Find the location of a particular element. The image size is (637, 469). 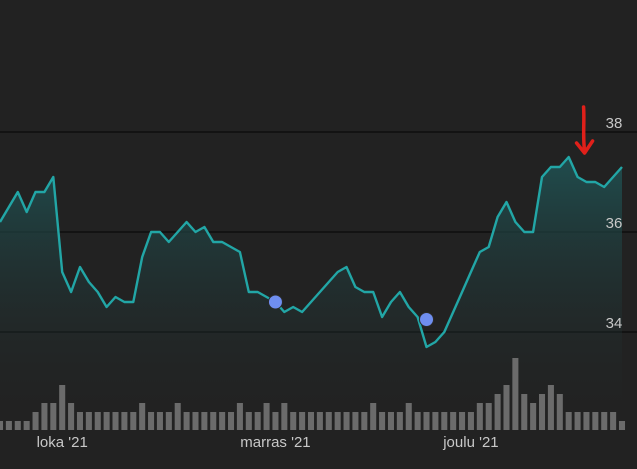

y-tick-label: 38 is located at coordinates (614, 123).